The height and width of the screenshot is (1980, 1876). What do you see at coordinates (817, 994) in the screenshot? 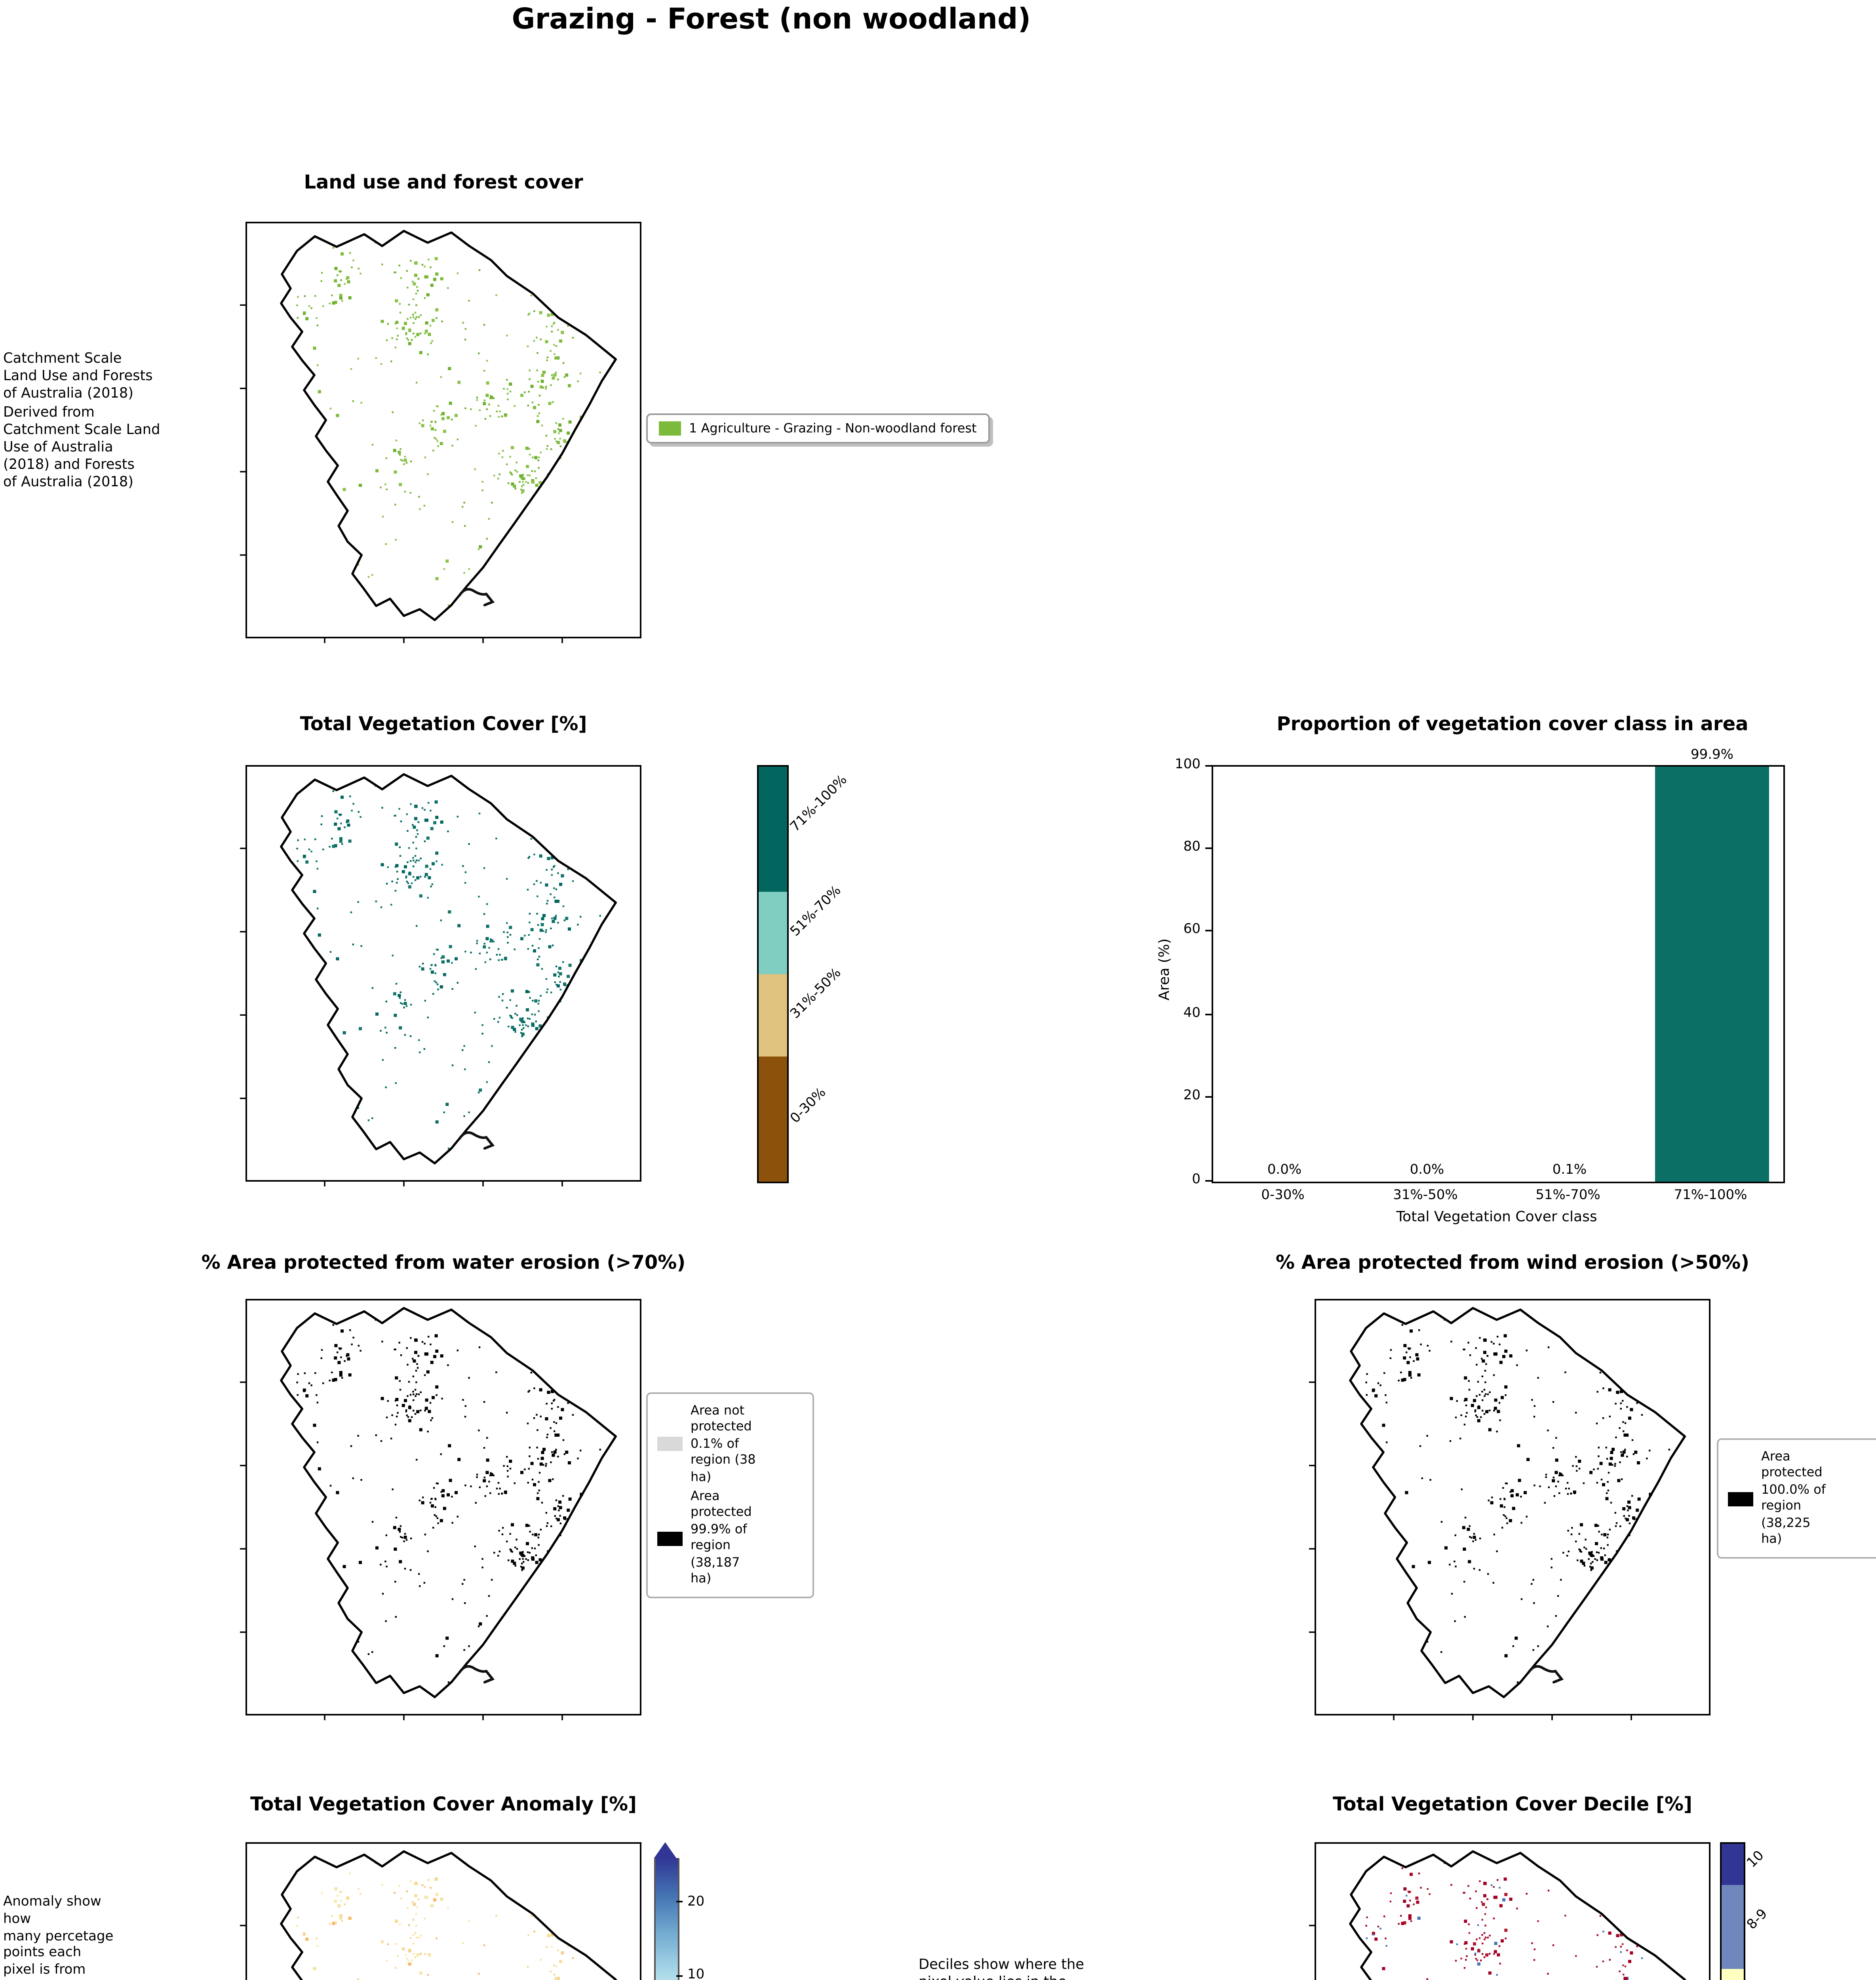
I see `colorbar-tick-label: 31%-50%` at bounding box center [817, 994].